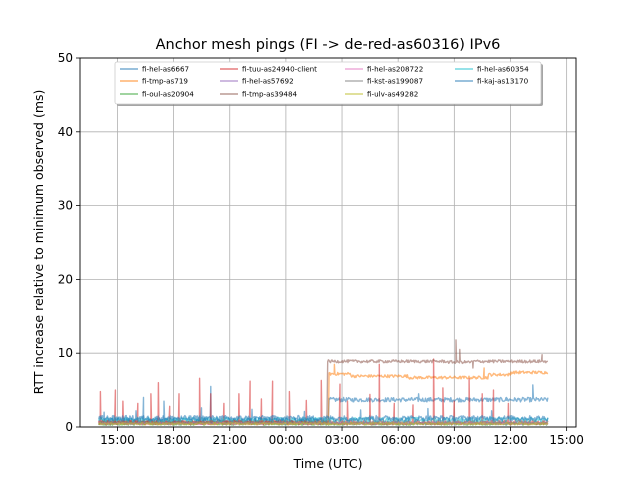 This screenshot has height=480, width=640. I want to click on y-tick-label: 50, so click(65, 58).